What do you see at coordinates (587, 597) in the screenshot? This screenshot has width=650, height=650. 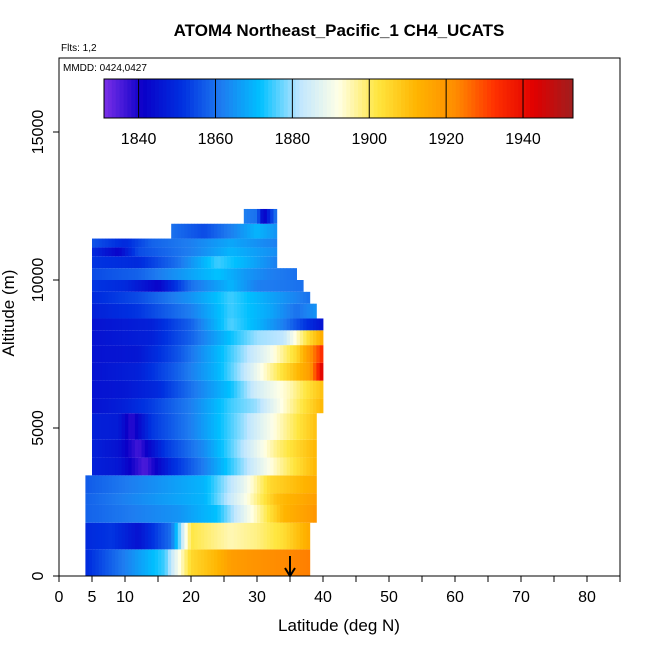 I see `x-tick-label: 80` at bounding box center [587, 597].